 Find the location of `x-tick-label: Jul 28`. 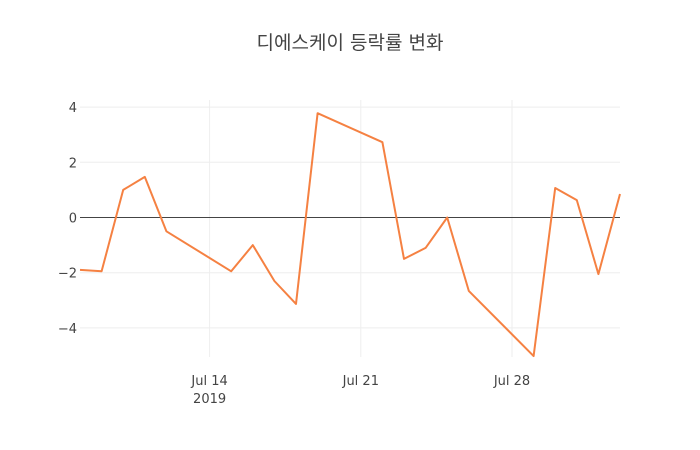

x-tick-label: Jul 28 is located at coordinates (511, 381).